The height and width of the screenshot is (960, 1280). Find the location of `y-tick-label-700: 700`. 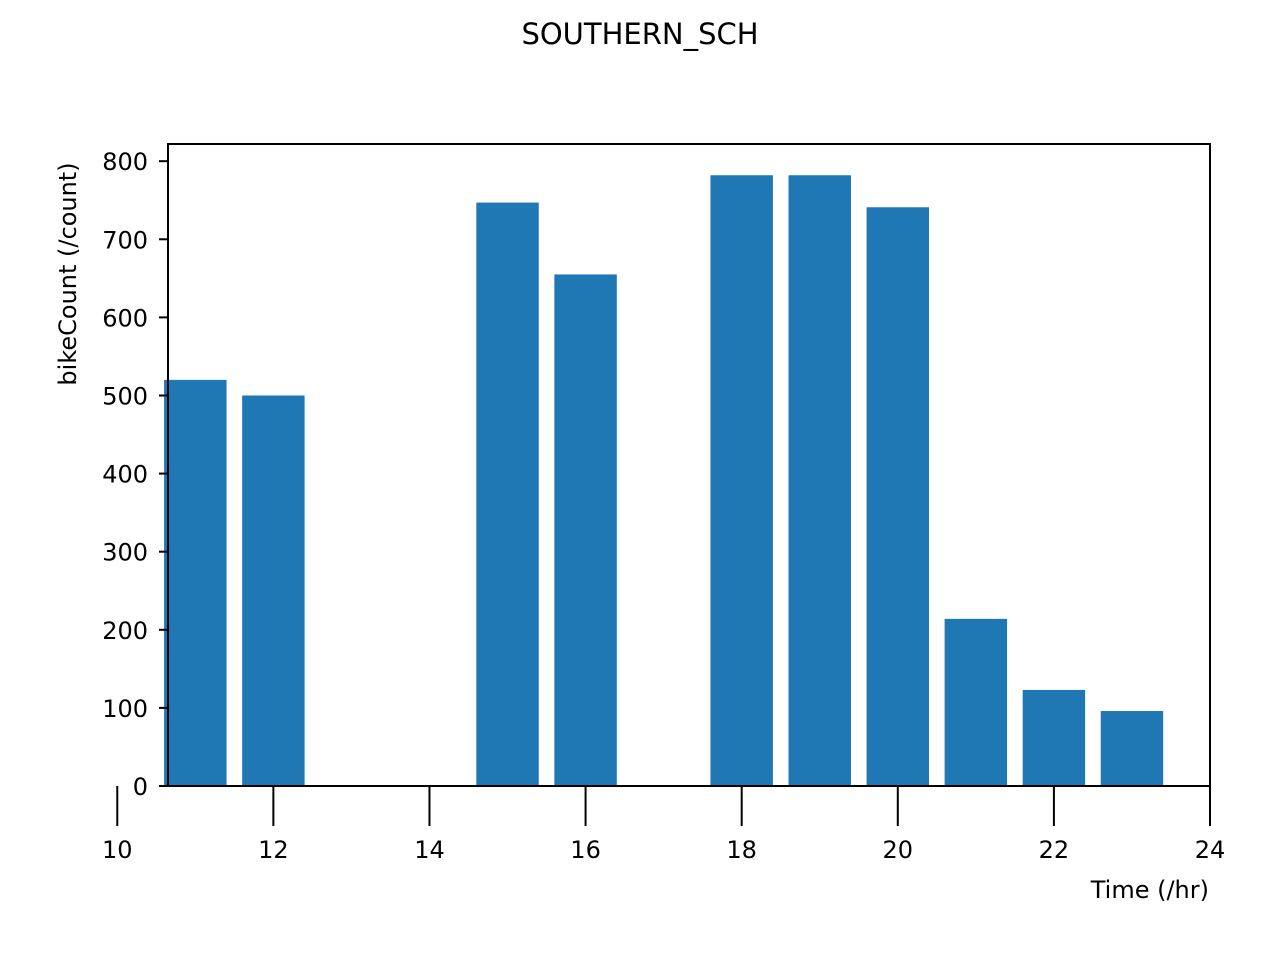

y-tick-label-700: 700 is located at coordinates (125, 240).